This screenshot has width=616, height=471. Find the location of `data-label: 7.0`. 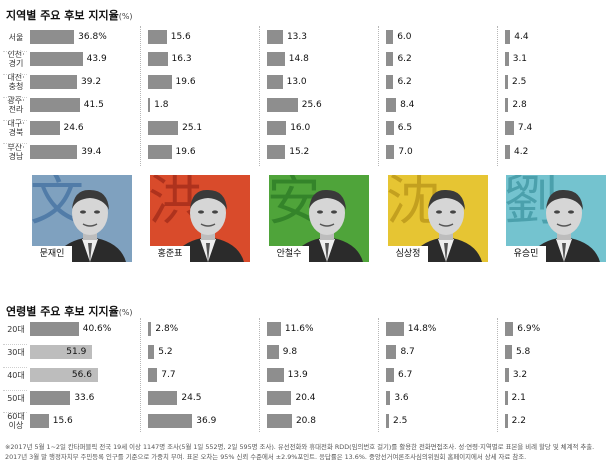

data-label: 7.0 is located at coordinates (405, 152).